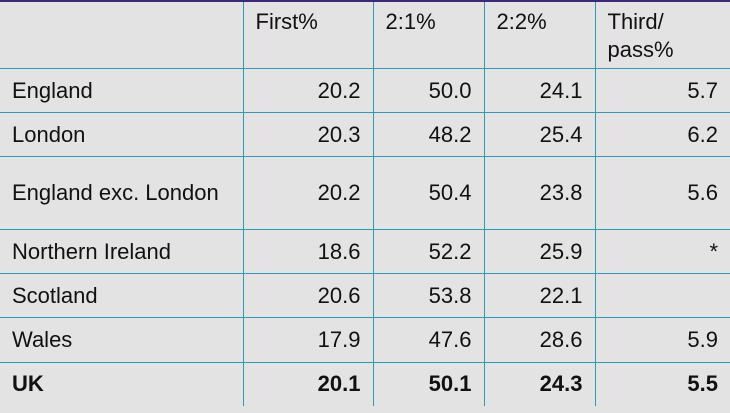 Image resolution: width=730 pixels, height=413 pixels. I want to click on table-row: Scotland 20.6 53.8 22.1, so click(365, 295).